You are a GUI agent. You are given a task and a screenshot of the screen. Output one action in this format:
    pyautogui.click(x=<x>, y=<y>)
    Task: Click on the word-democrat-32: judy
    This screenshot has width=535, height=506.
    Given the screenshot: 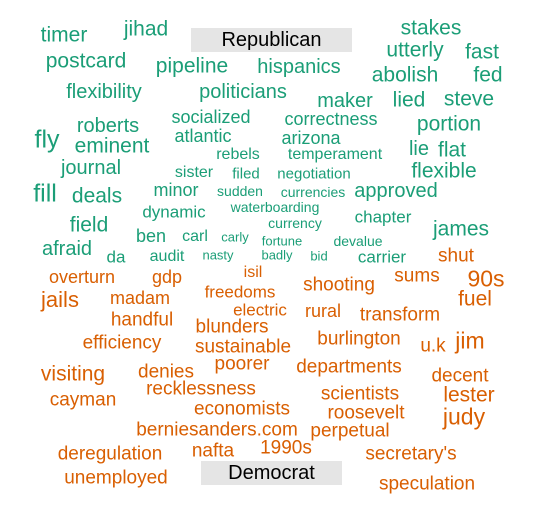 What is the action you would take?
    pyautogui.click(x=464, y=416)
    